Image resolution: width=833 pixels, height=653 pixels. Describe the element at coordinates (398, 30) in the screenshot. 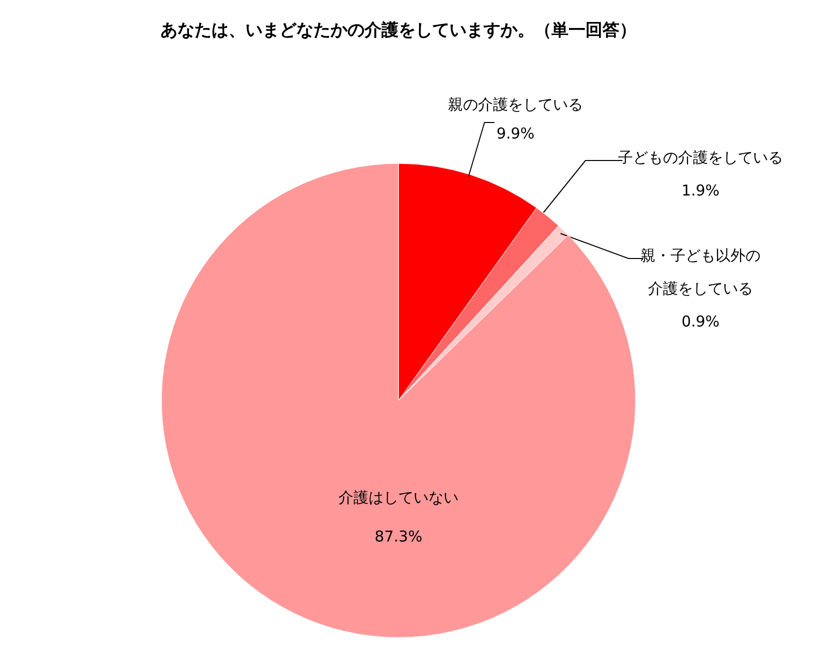

I see `chart-title: あなたは、いまどなたかの介護をしていますか。（単一回答）` at that location.